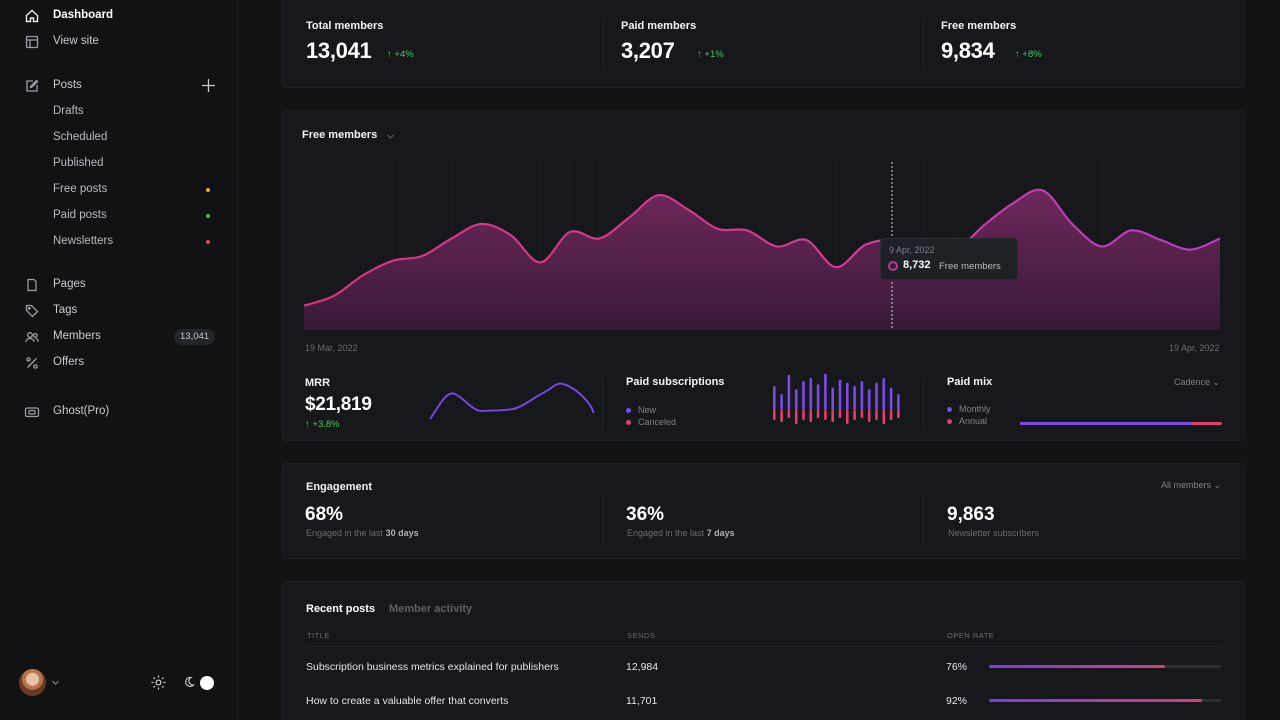 The width and height of the screenshot is (1280, 720). I want to click on mrr-delta-value: +3.8%, so click(326, 424).